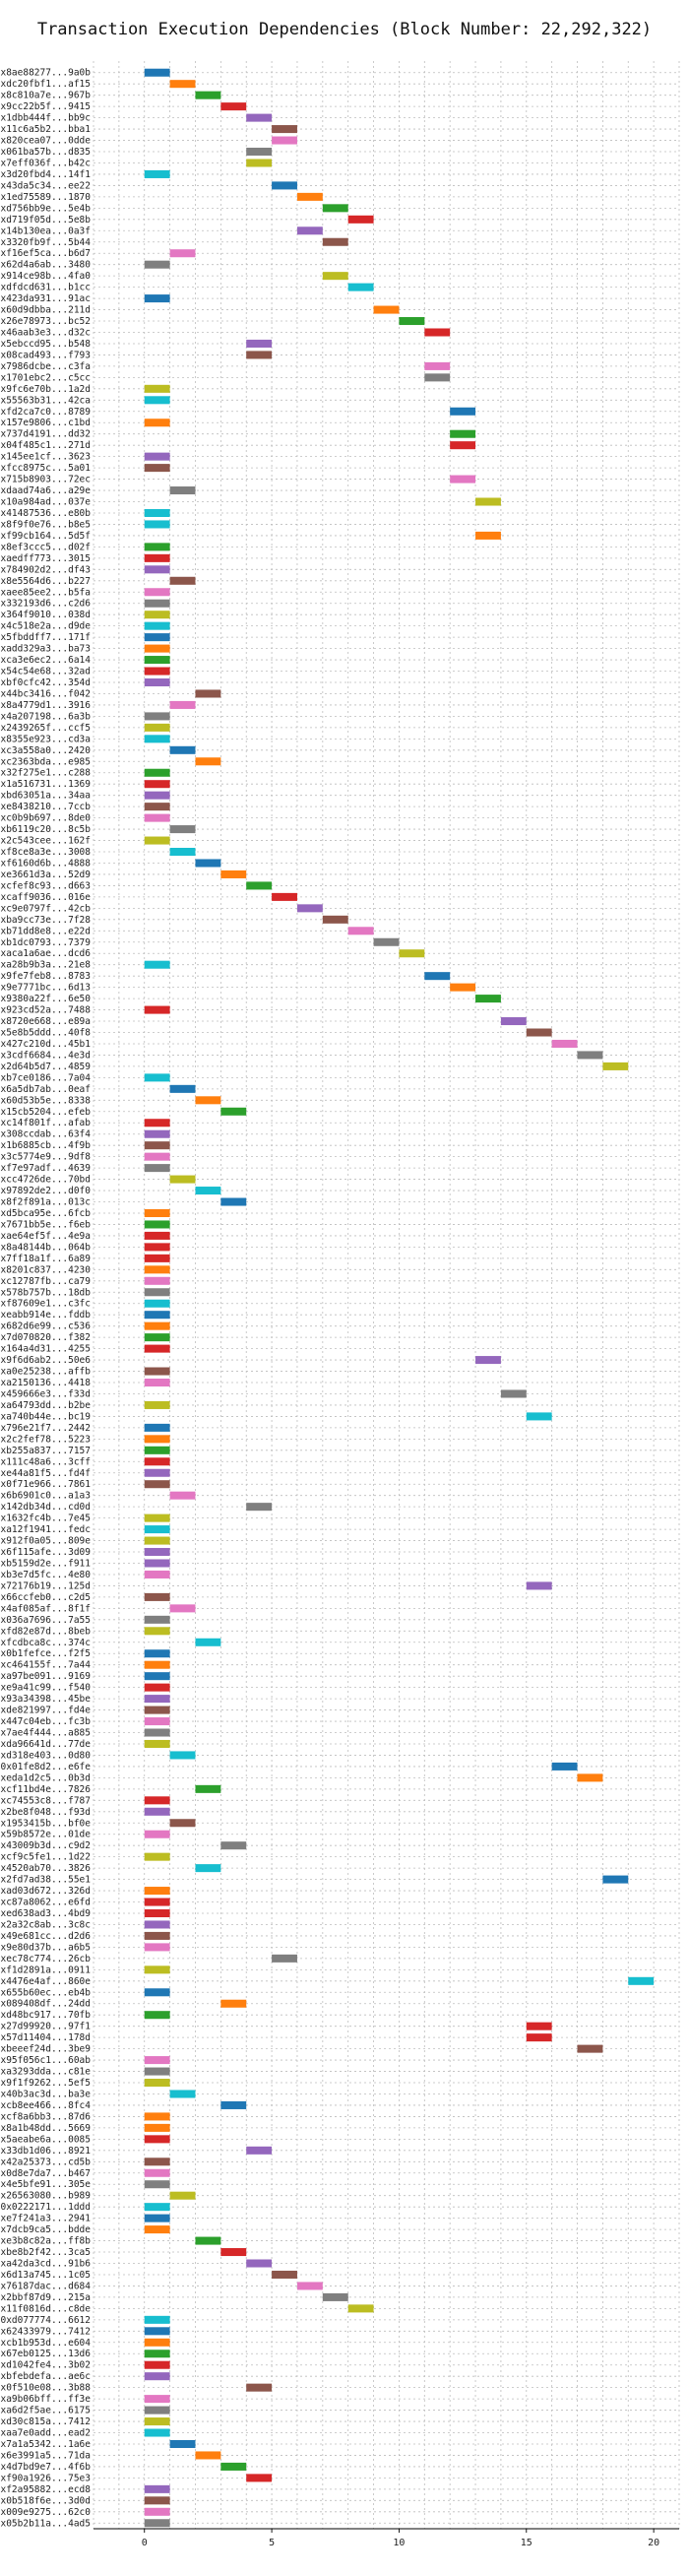 The width and height of the screenshot is (689, 2576). I want to click on y-tick-label: 0x2be8f048...f93d, so click(46, 1812).